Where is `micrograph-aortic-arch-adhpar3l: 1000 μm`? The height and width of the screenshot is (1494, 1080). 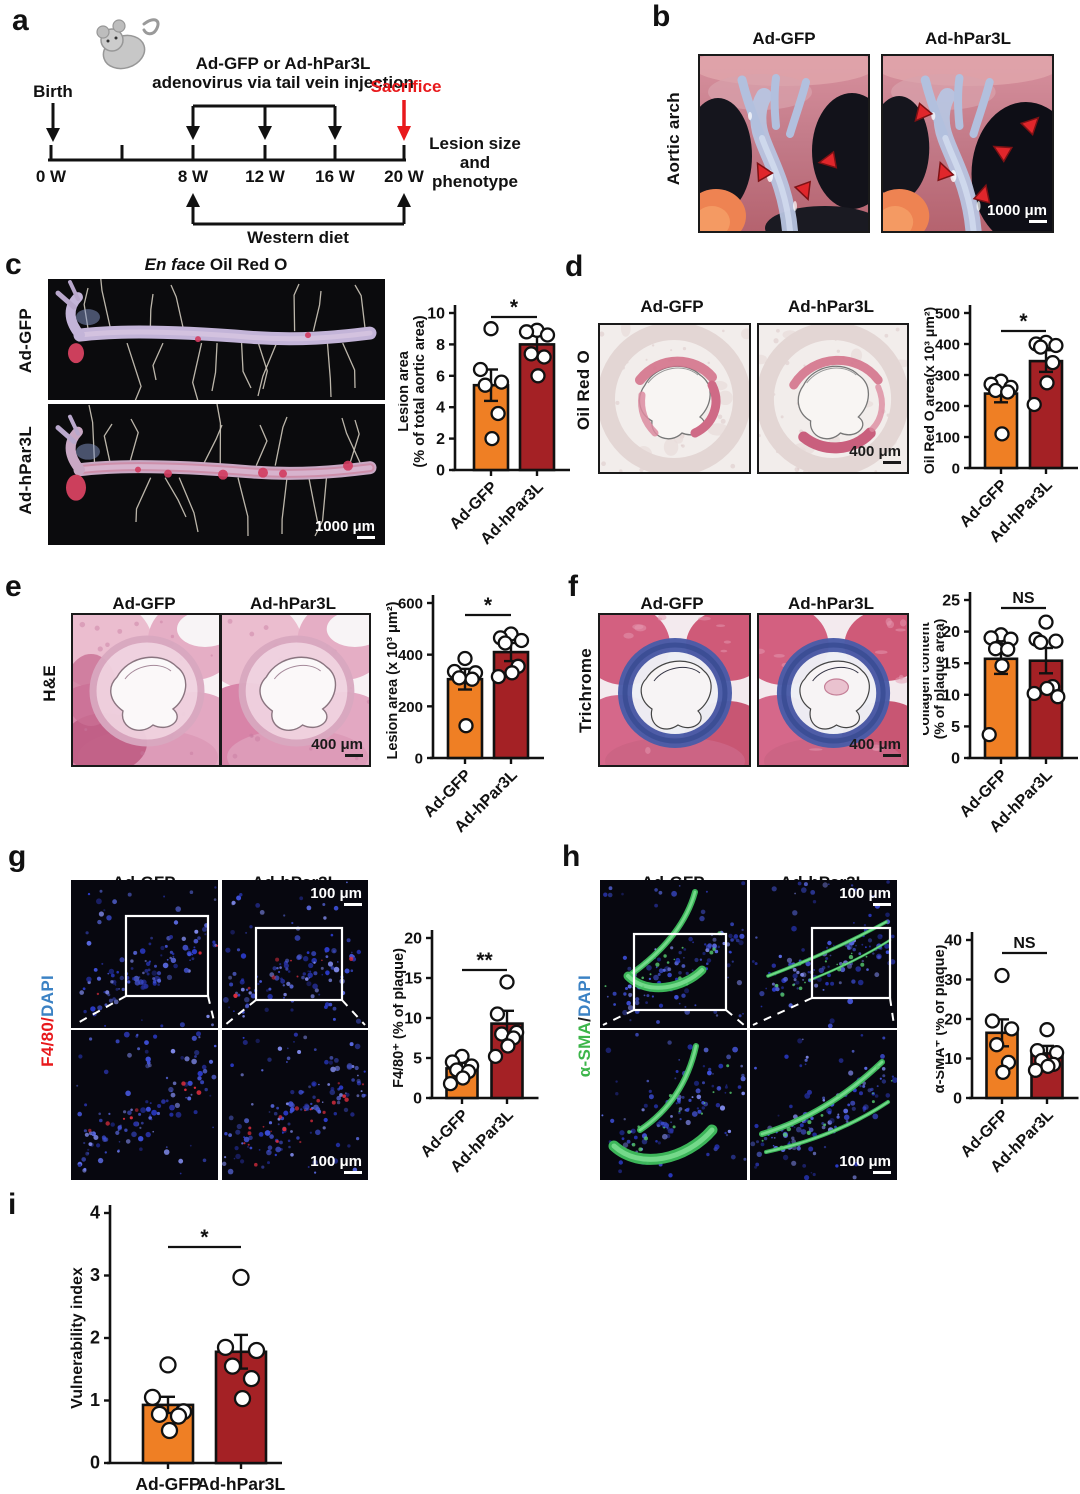
micrograph-aortic-arch-adhpar3l: 1000 μm is located at coordinates (967, 143).